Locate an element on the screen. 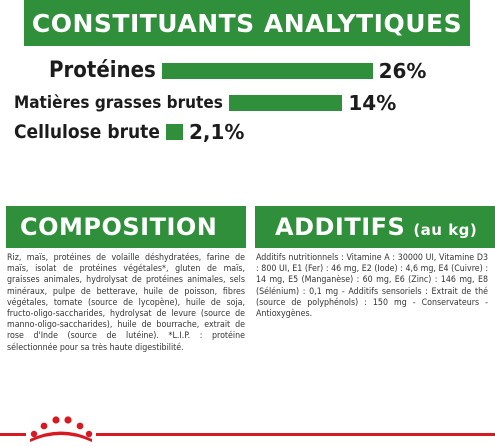 The height and width of the screenshot is (446, 495). analytics-header-text: CONSTITUANTS ANALYTIQUES is located at coordinates (247, 23).